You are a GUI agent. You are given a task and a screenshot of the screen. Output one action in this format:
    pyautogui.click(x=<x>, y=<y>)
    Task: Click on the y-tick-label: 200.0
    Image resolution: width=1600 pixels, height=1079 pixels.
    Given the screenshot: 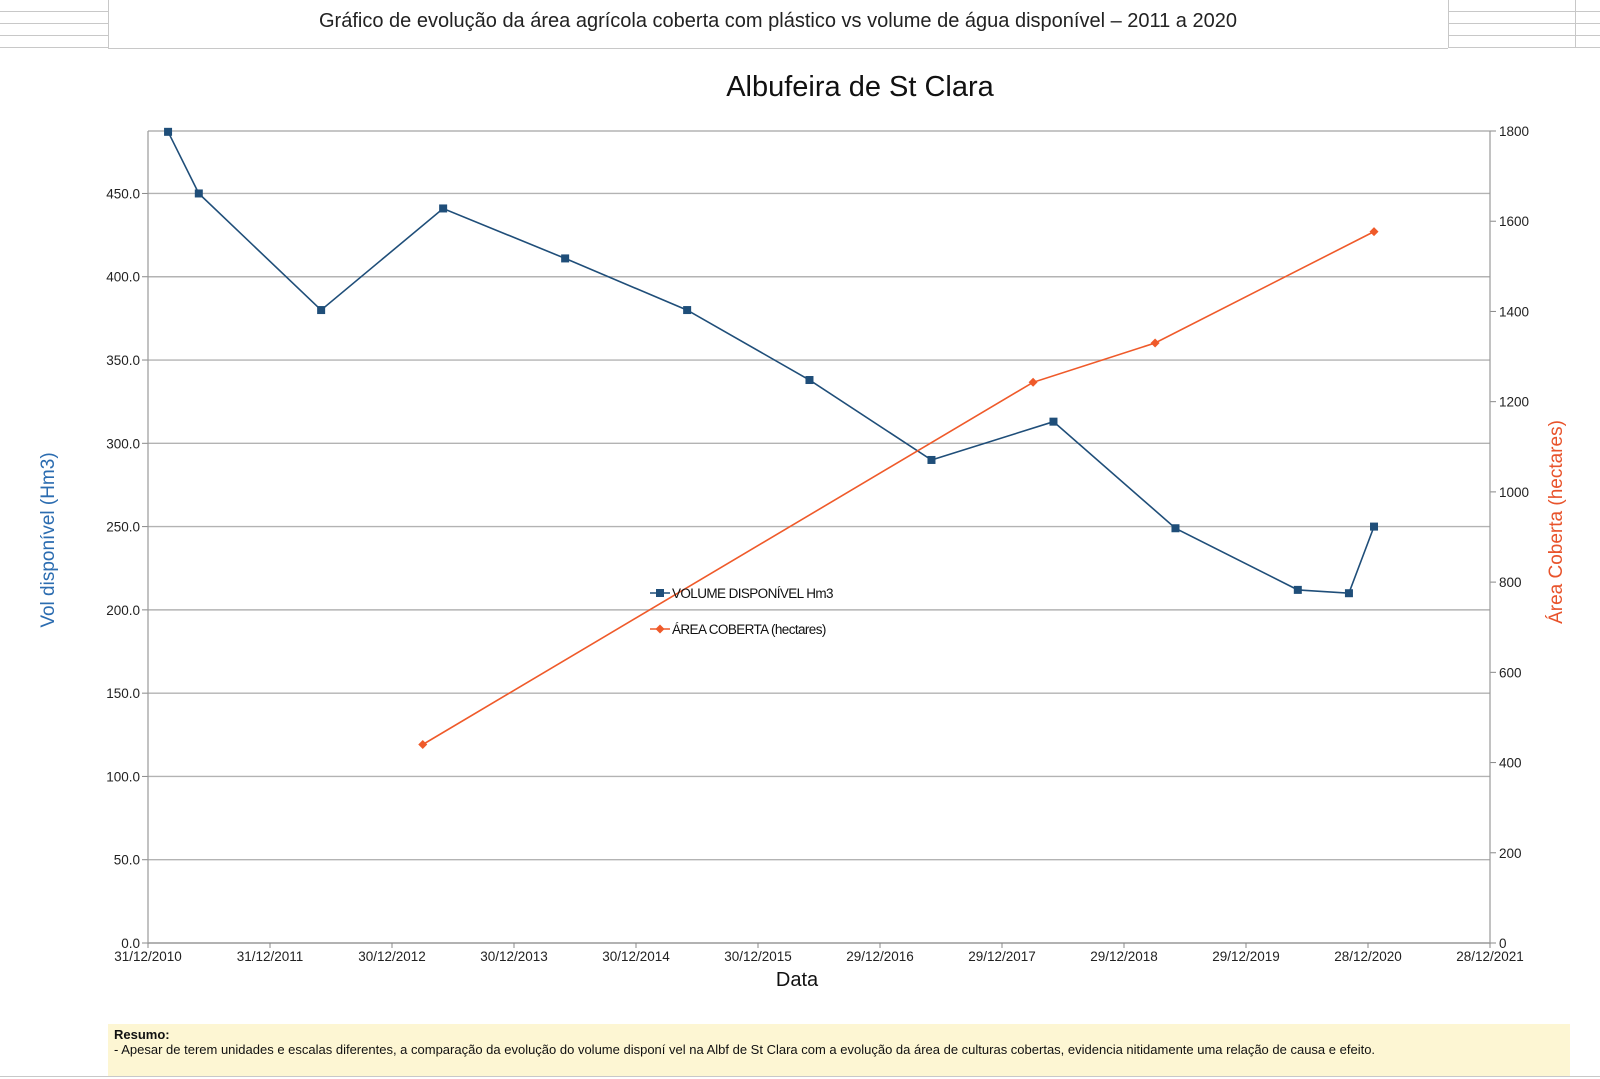 What is the action you would take?
    pyautogui.click(x=123, y=610)
    